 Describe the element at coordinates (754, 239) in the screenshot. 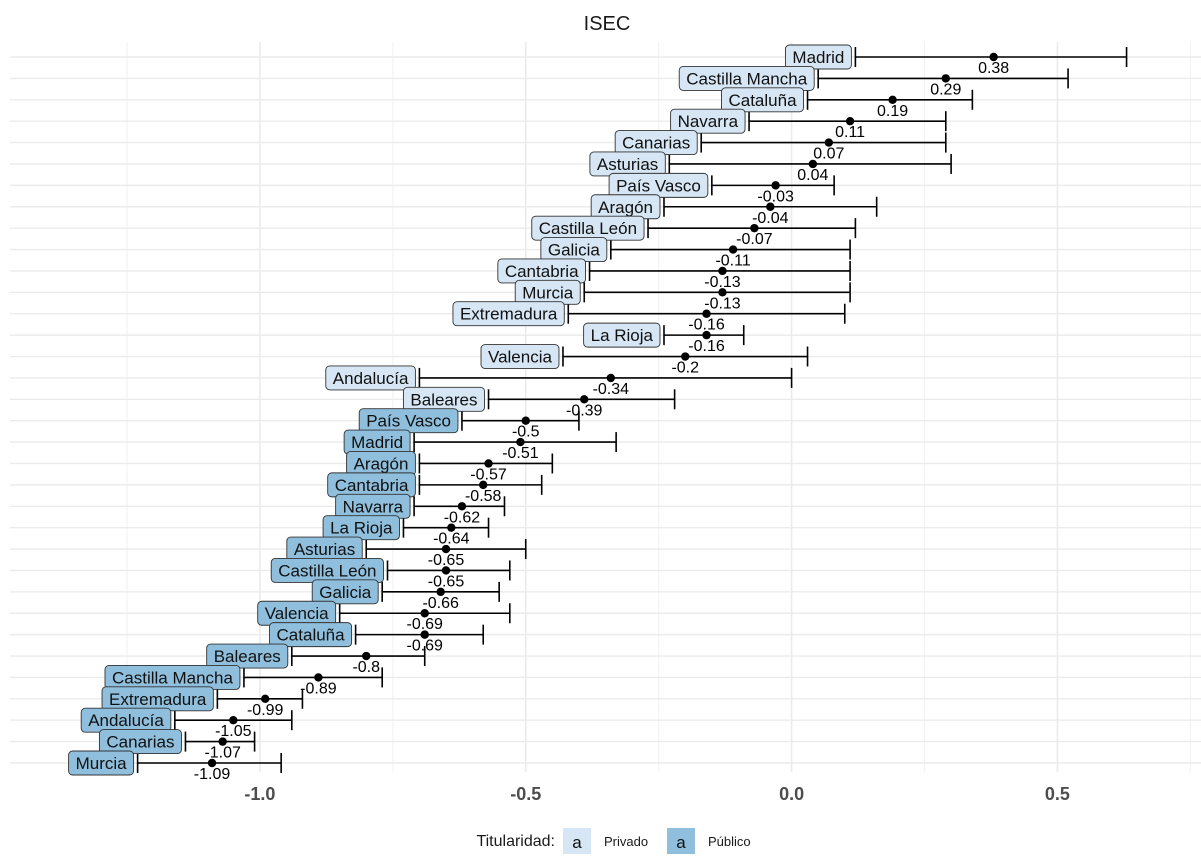

I see `value-label: -0.07` at that location.